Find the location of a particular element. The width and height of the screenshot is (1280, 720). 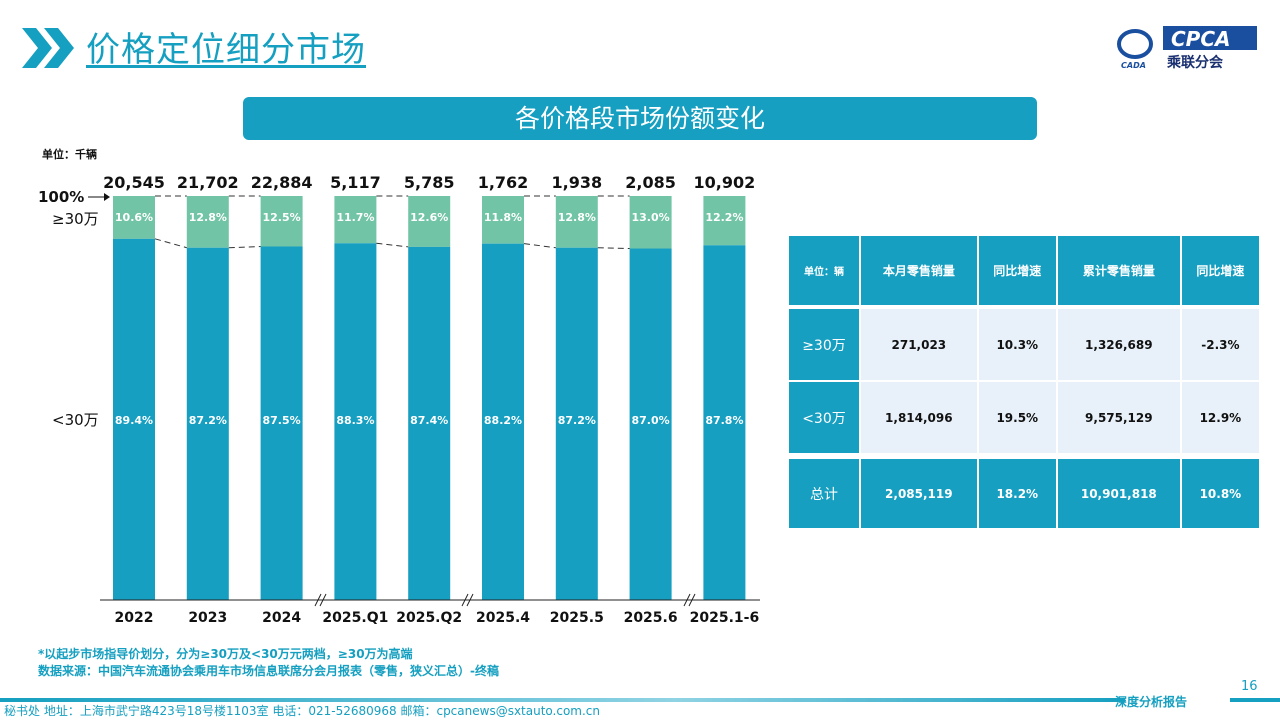

report-label: 深度分析报告 is located at coordinates (1151, 702).